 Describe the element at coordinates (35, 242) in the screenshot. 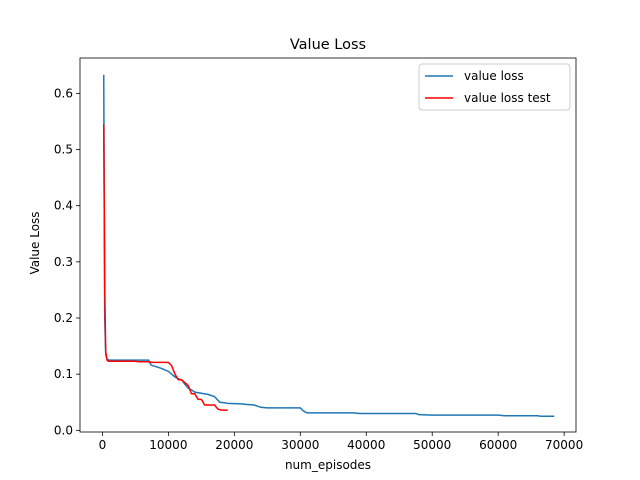

I see `y-axis-label: Value Loss` at that location.